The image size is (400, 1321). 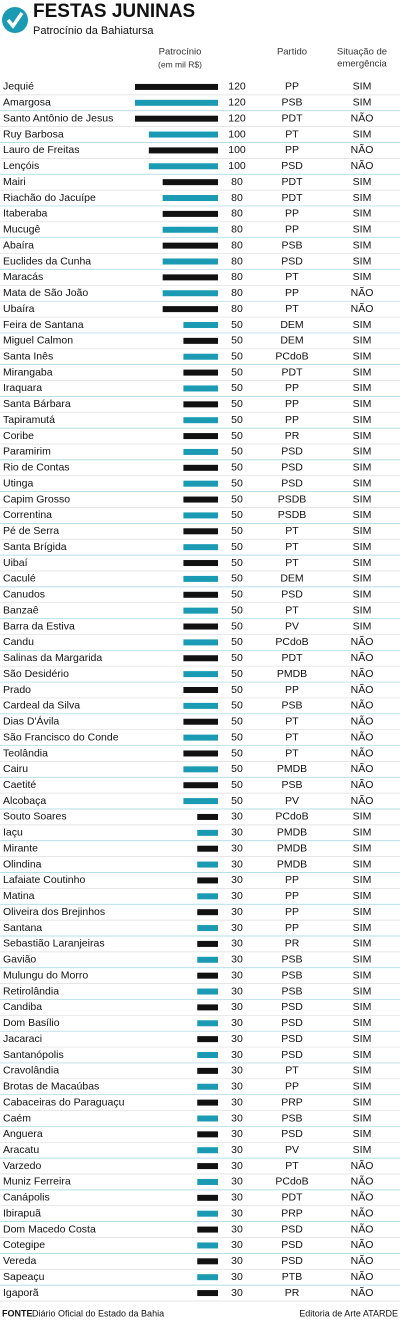 I want to click on city: Lençóis, so click(x=21, y=166).